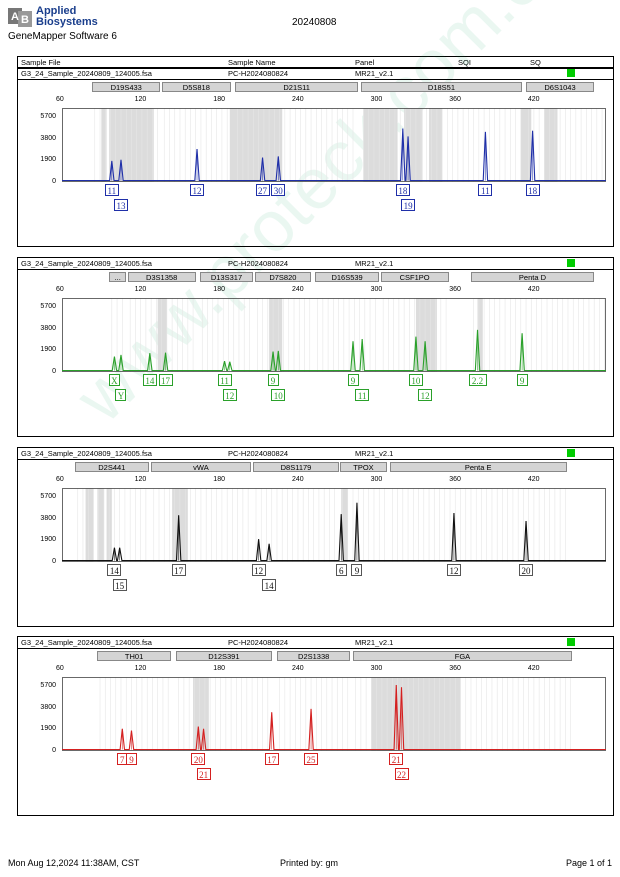  Describe the element at coordinates (86, 73) in the screenshot. I see `sample-file: G3_24_Sample_20240809_124005.fsa` at that location.